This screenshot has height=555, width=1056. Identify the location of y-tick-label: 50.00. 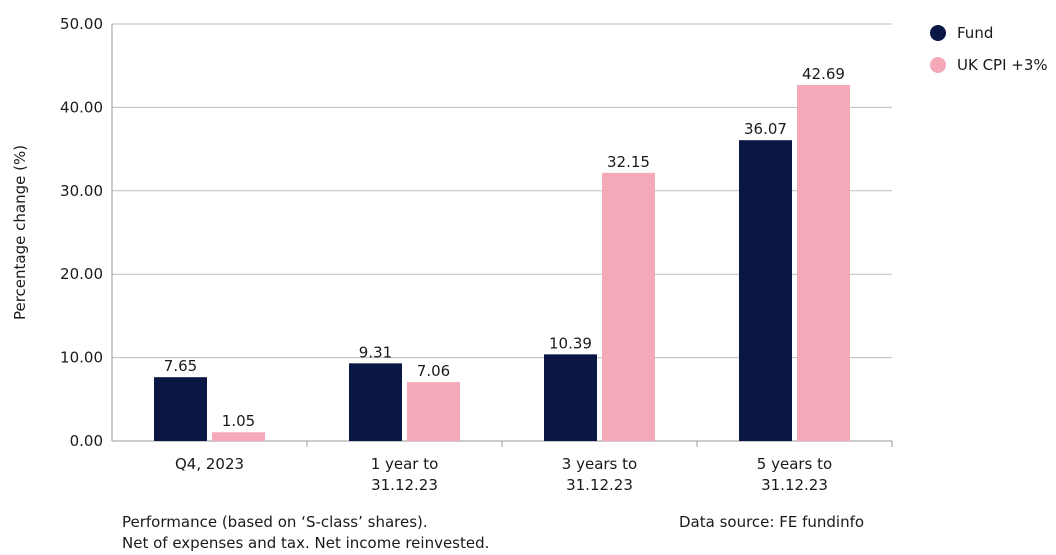
(81, 24).